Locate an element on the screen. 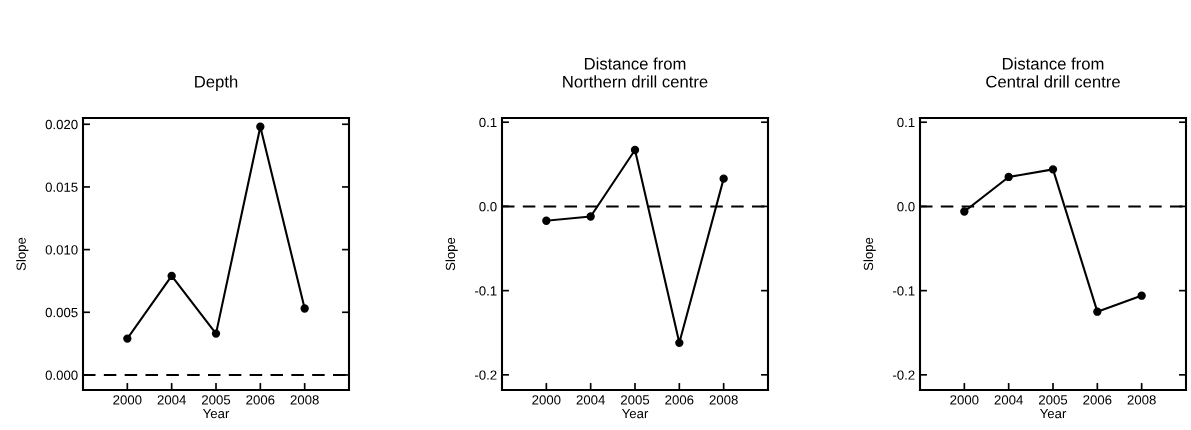 This screenshot has height=430, width=1191. chart-title: Distance from Northern drill centre is located at coordinates (635, 72).